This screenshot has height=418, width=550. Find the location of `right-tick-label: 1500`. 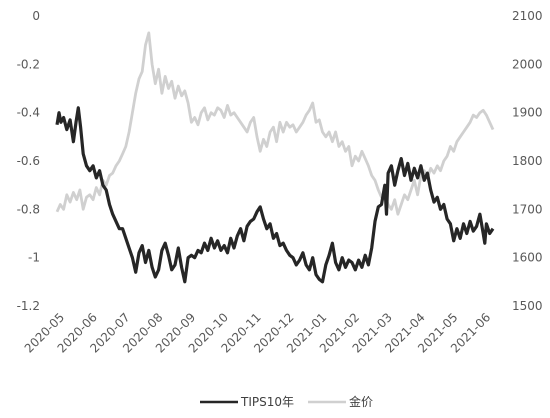

right-tick-label: 1500 is located at coordinates (527, 306).